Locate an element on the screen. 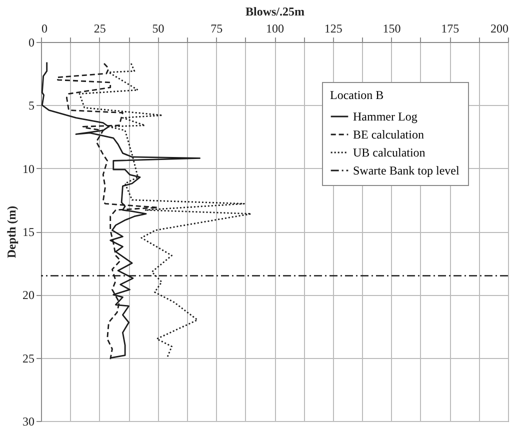  y-tick-label: 15 is located at coordinates (28, 232).